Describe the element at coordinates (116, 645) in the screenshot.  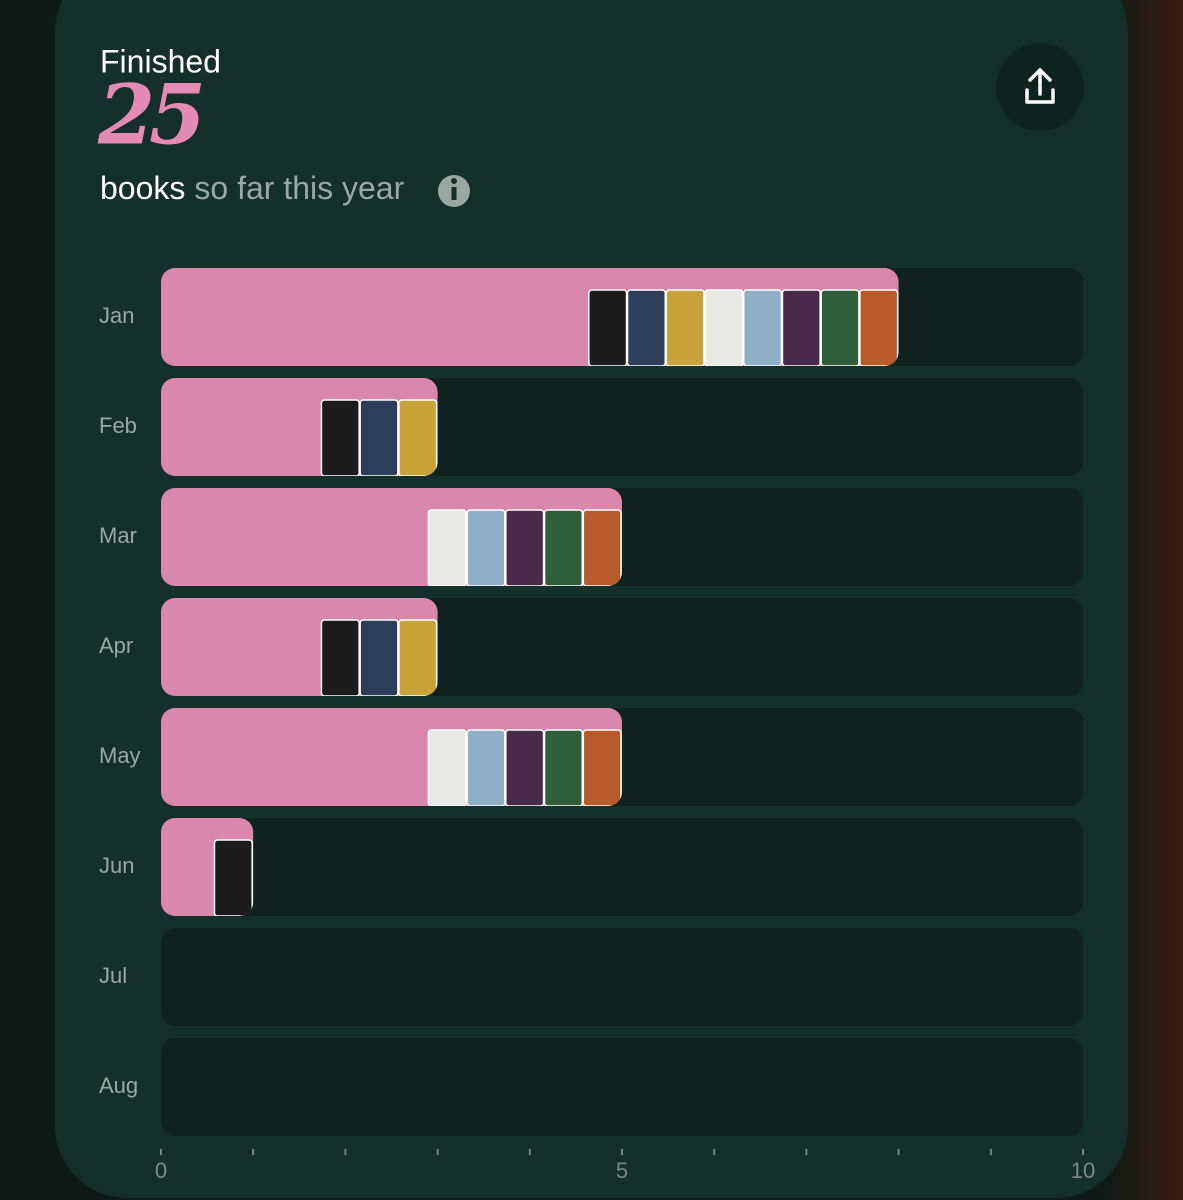
I see `y-tick-label: Apr` at that location.